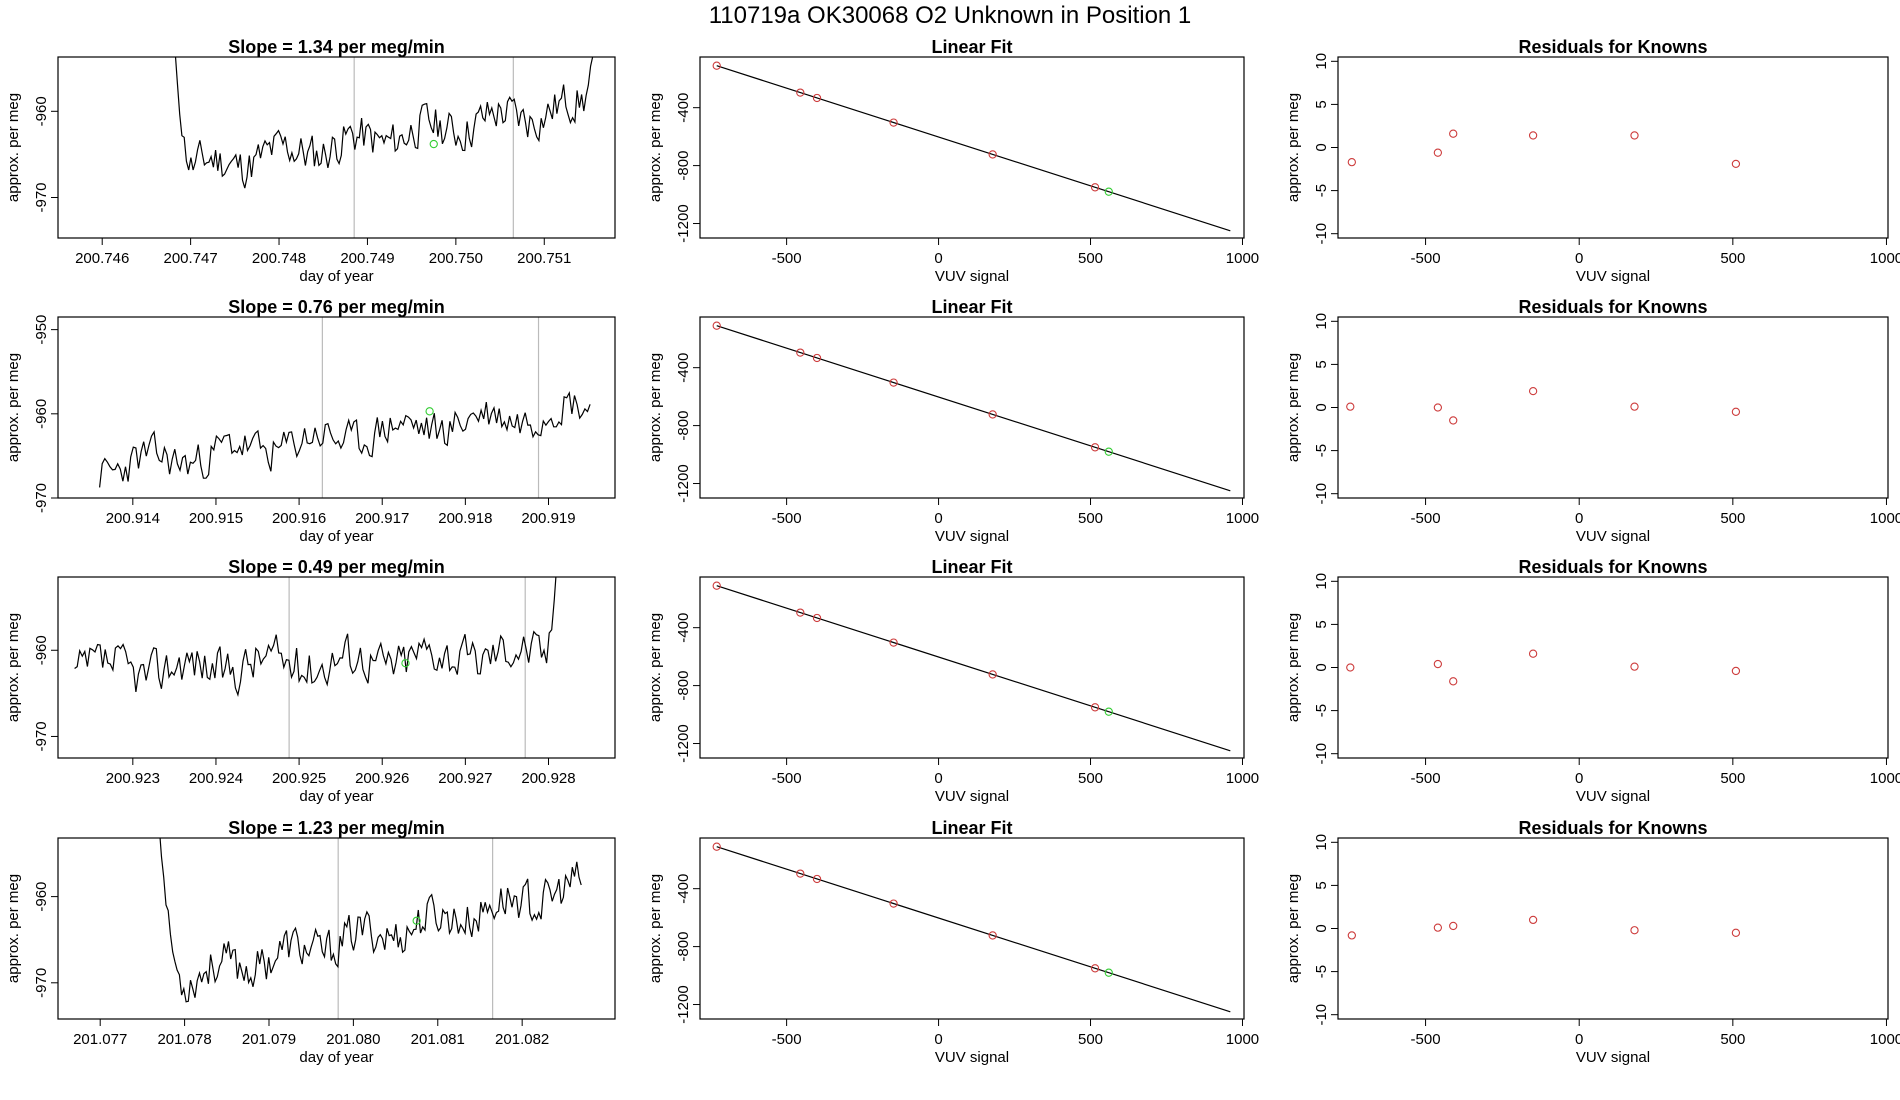 The height and width of the screenshot is (1100, 1900). I want to click on y-tick-label: 0, so click(1321, 928).